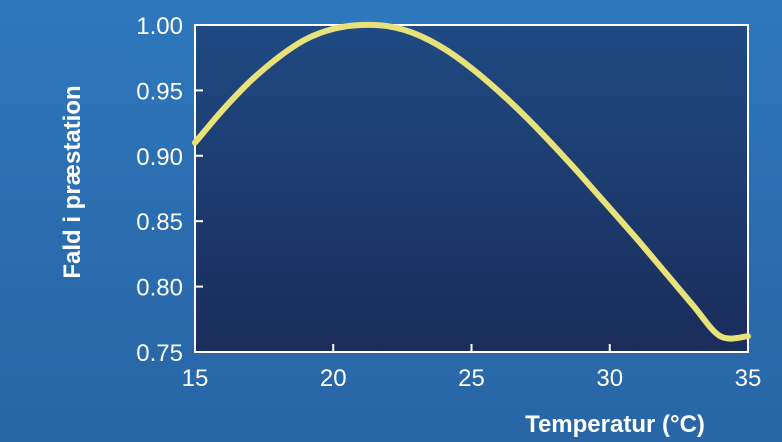 The height and width of the screenshot is (442, 782). Describe the element at coordinates (609, 378) in the screenshot. I see `x-tick-label: 30` at that location.